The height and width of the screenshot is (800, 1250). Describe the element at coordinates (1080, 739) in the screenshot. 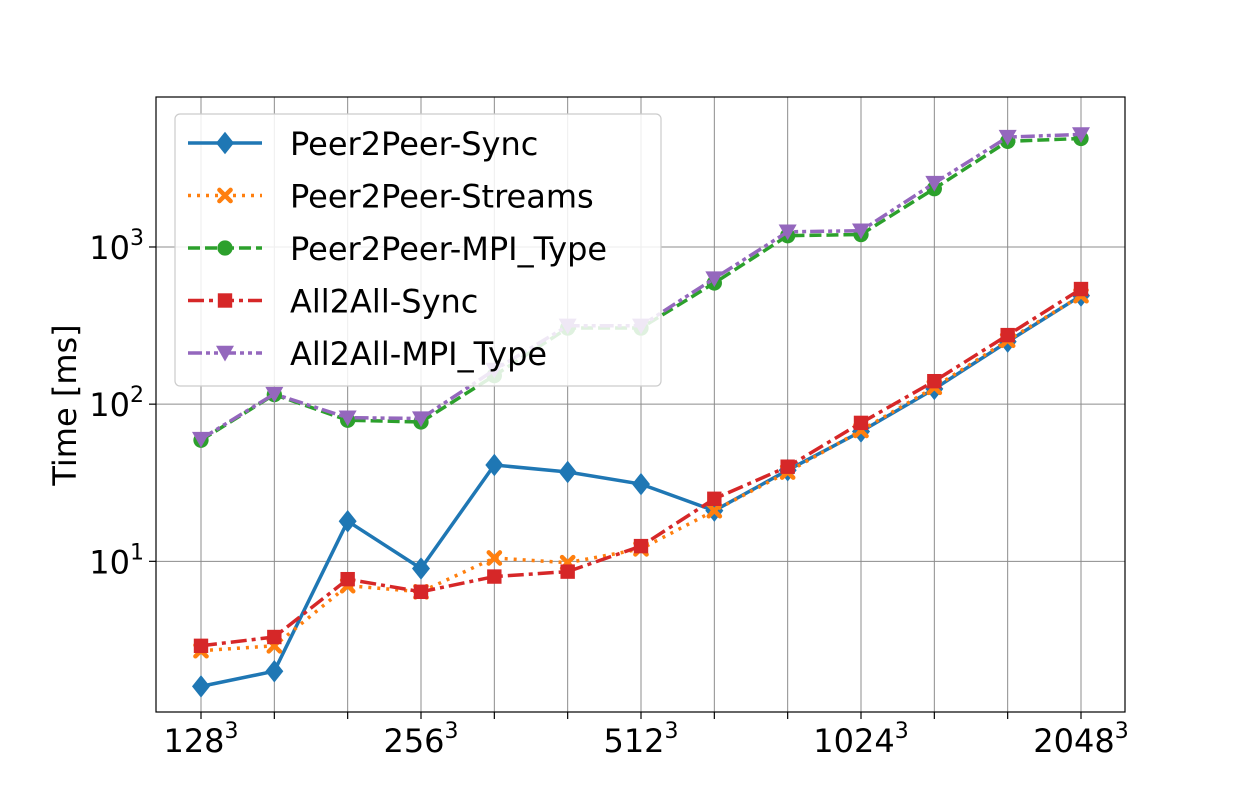

I see `x-tick-label: 20483` at that location.